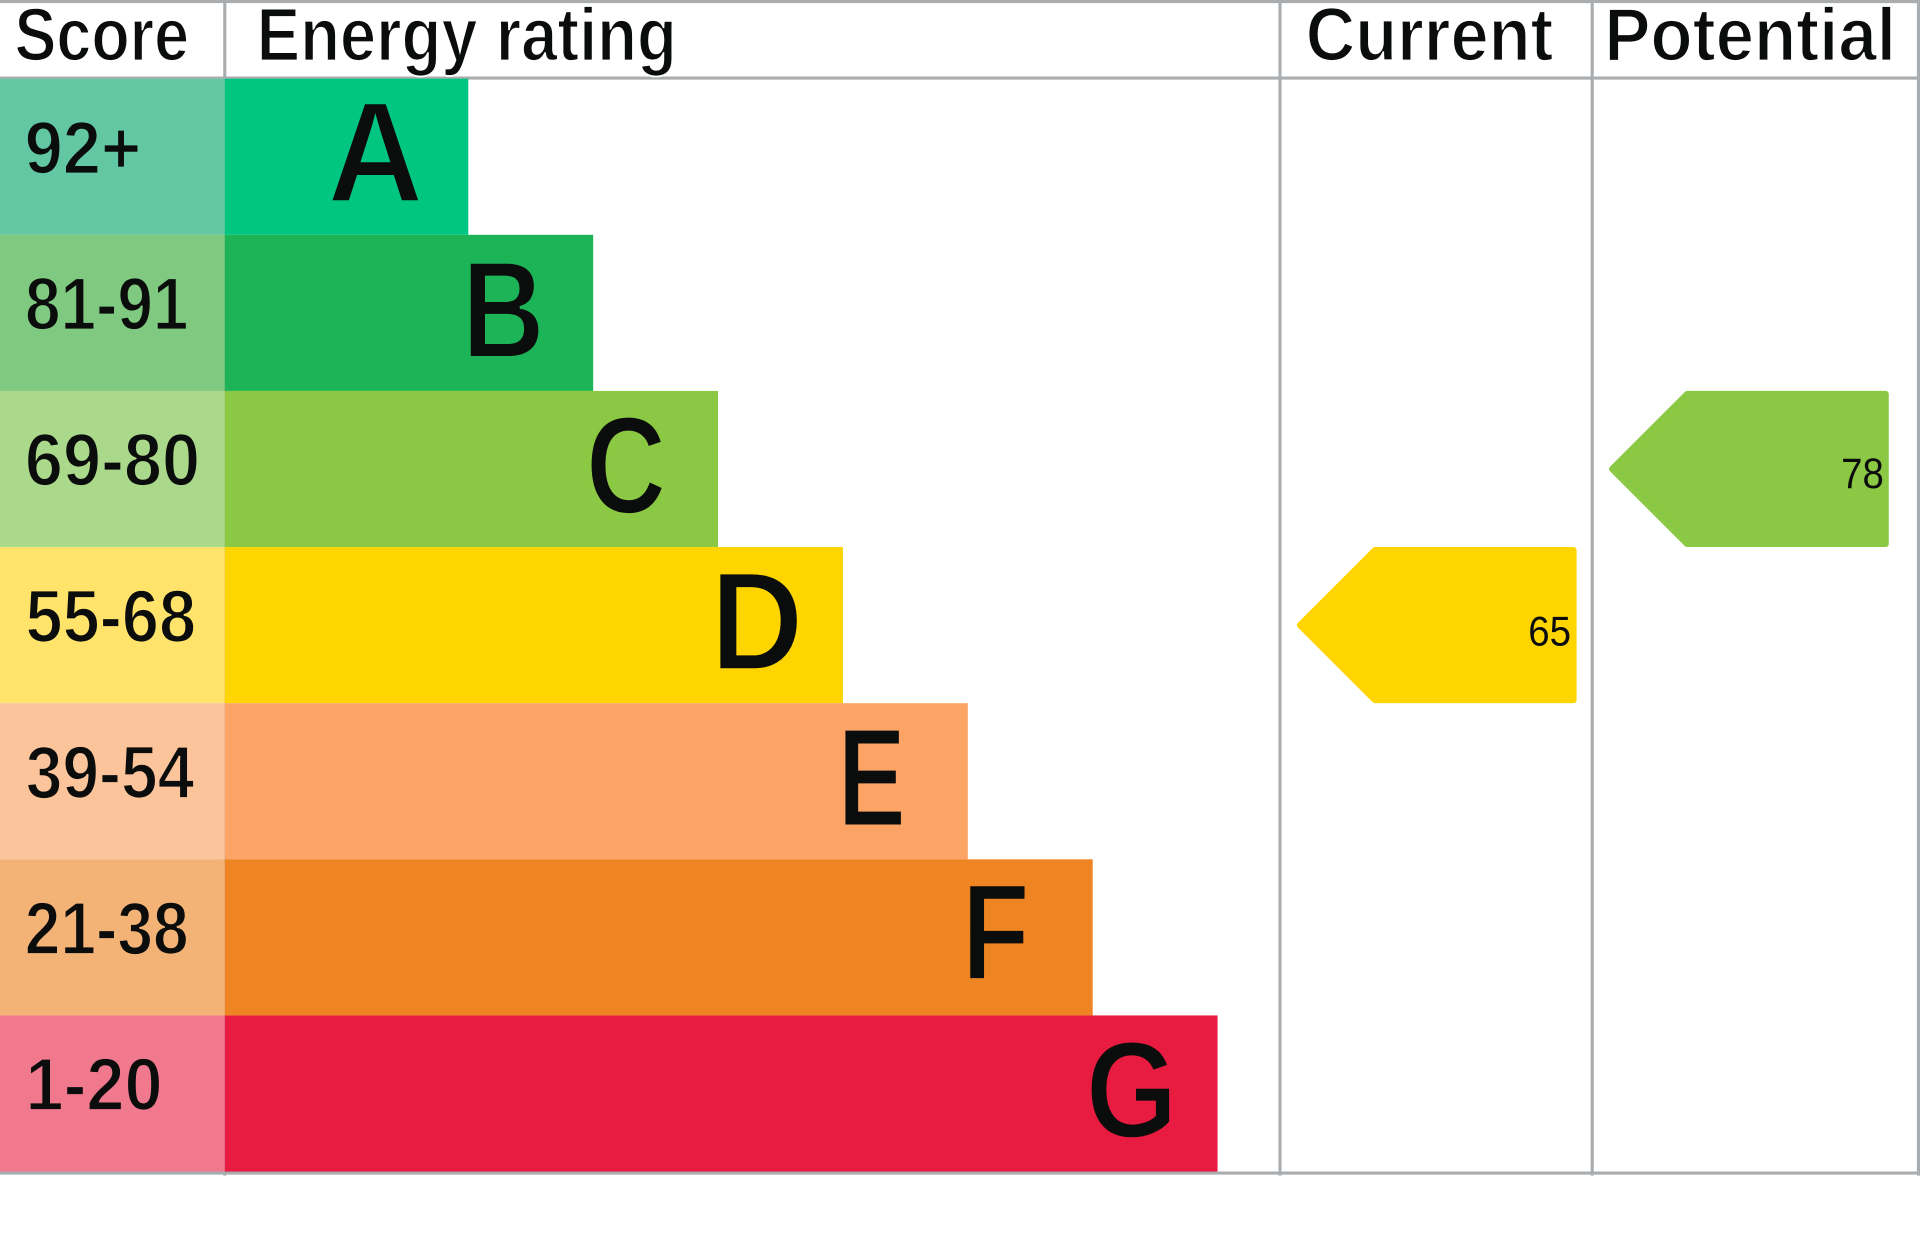 Image resolution: width=1920 pixels, height=1249 pixels. I want to click on svg-text: E, so click(872, 777).